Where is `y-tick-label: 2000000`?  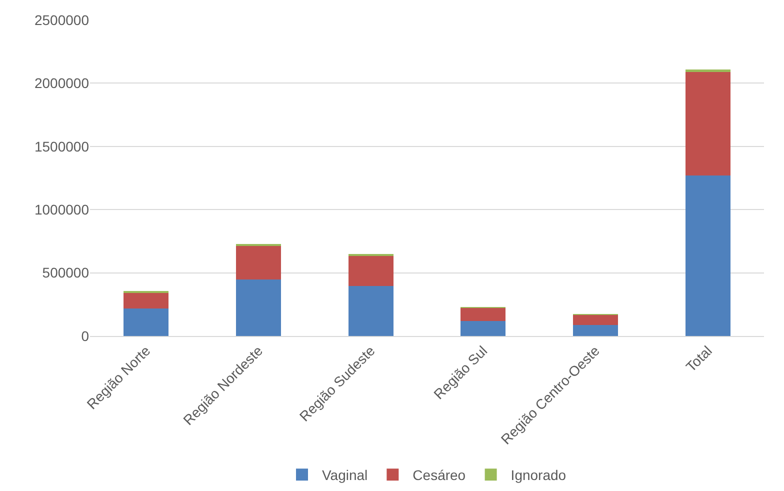 y-tick-label: 2000000 is located at coordinates (62, 83).